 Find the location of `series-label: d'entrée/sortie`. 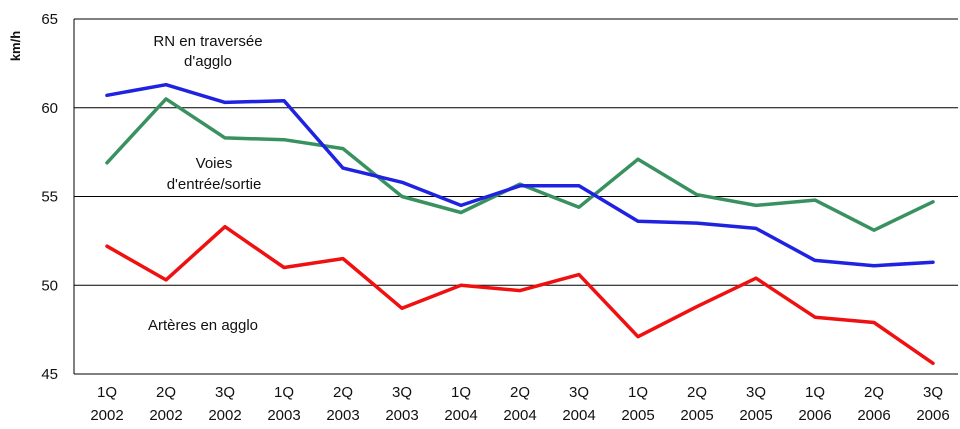

series-label: d'entrée/sortie is located at coordinates (214, 184).